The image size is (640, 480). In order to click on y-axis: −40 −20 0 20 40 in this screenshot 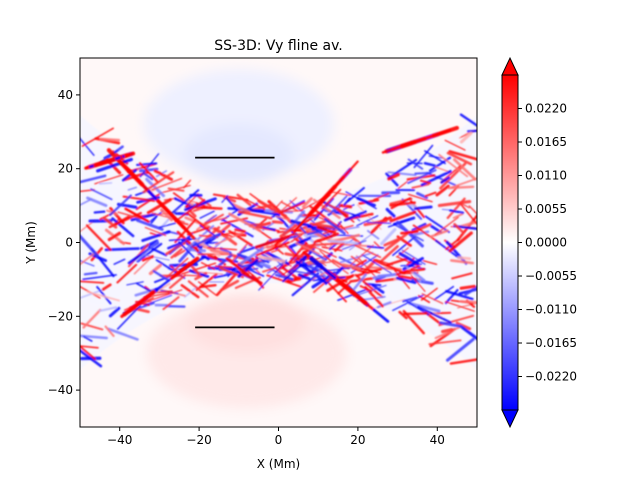, I will do `click(64, 242)`.